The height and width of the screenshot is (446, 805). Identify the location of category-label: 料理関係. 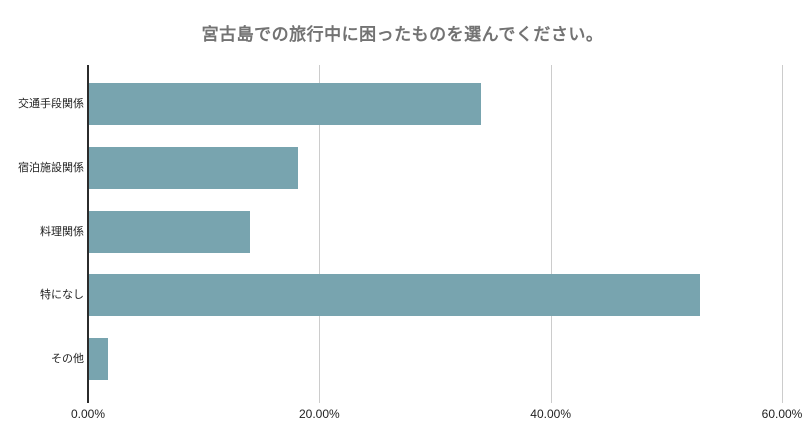
(62, 231).